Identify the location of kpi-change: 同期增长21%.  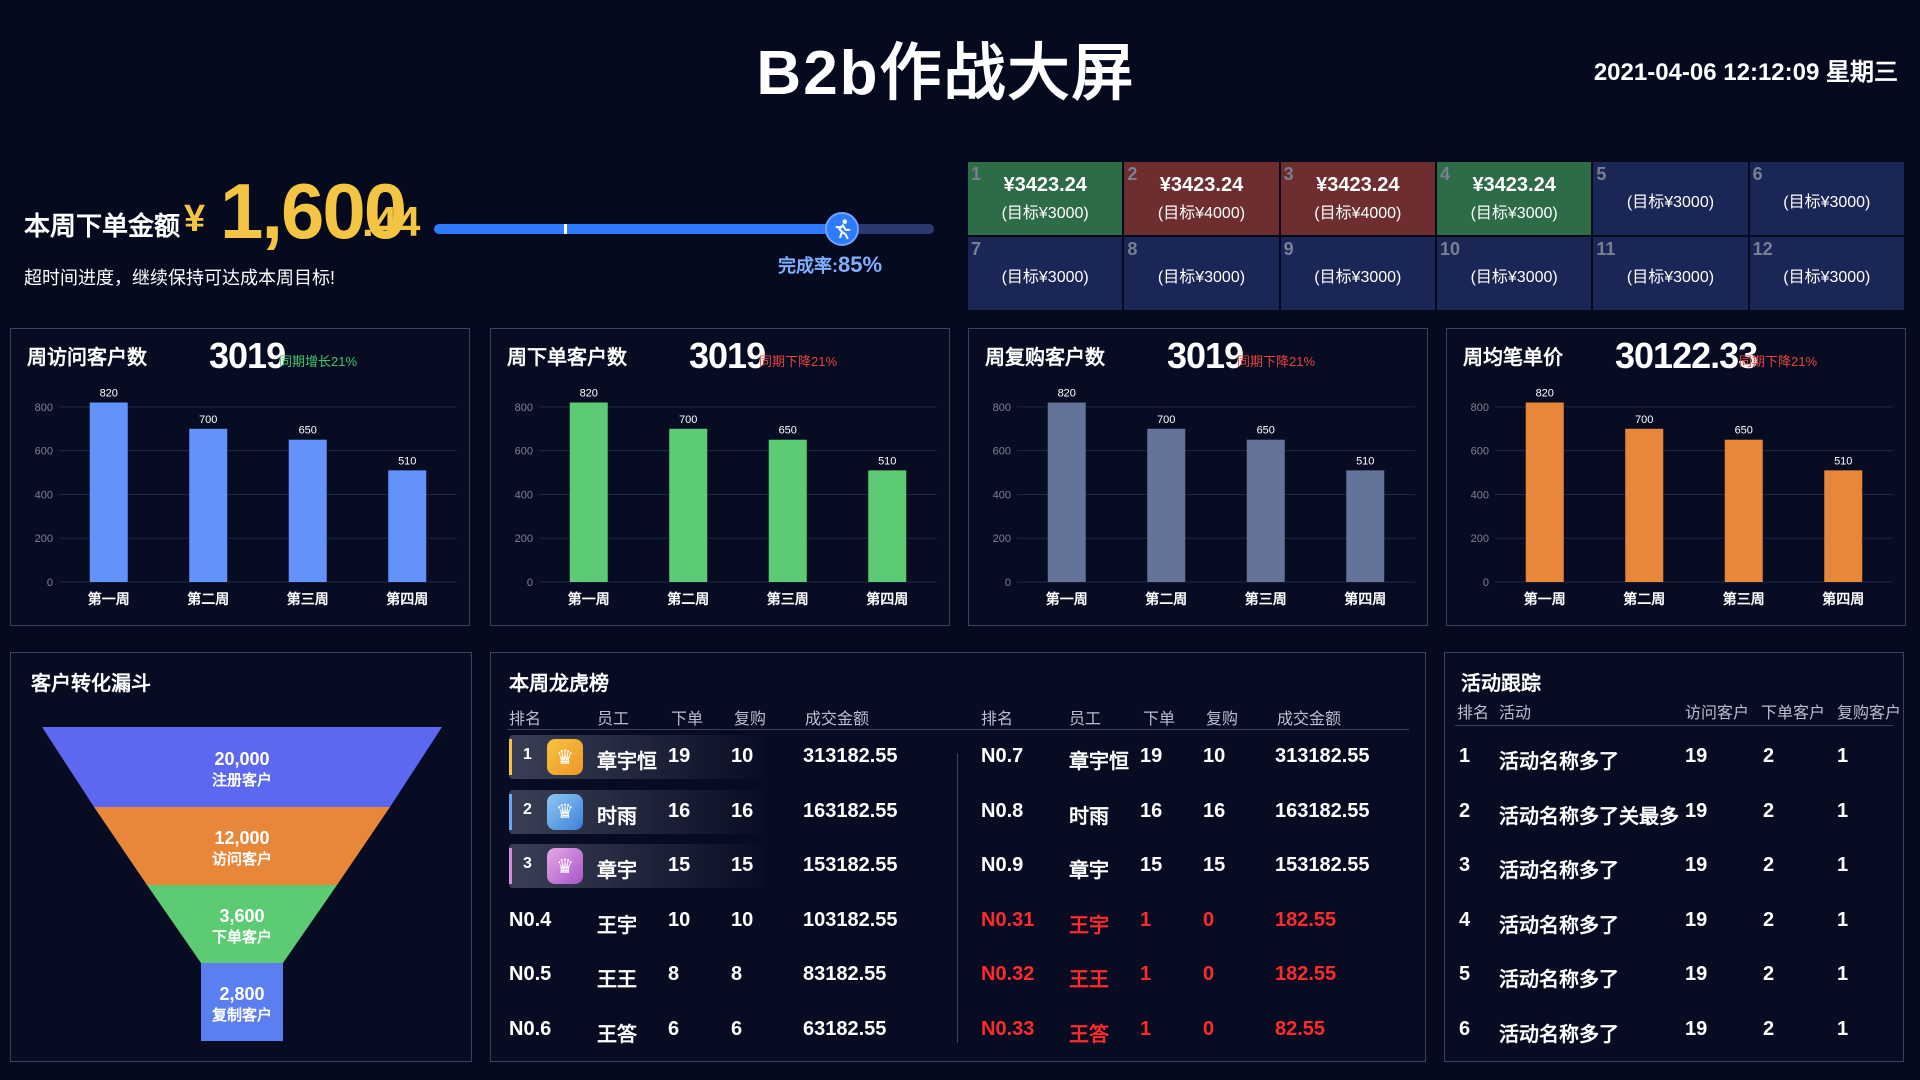
(318, 361).